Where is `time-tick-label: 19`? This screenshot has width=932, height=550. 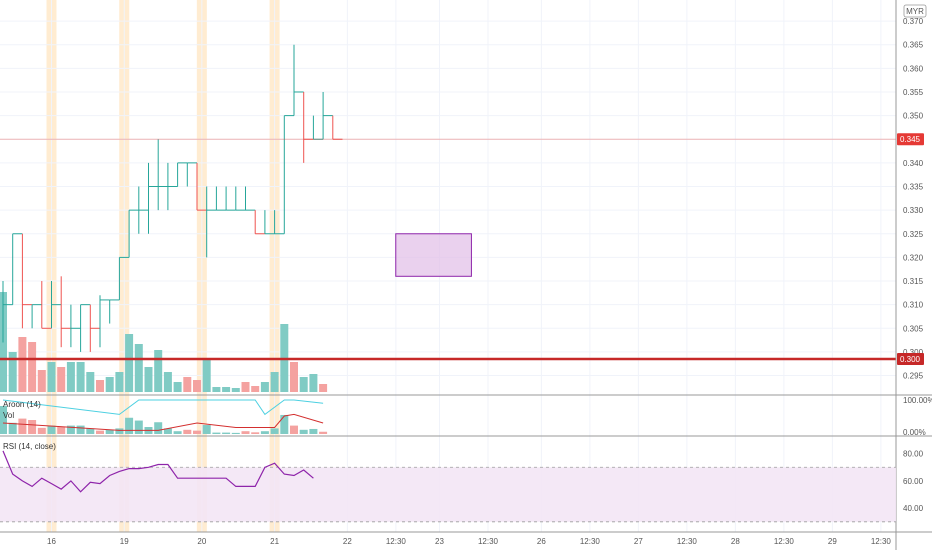
time-tick-label: 19 is located at coordinates (124, 541).